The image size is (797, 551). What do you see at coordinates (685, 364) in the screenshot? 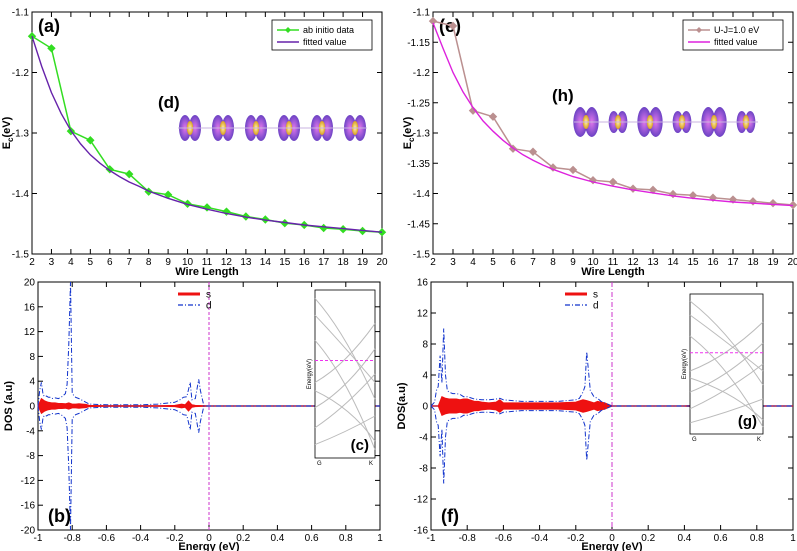
I see `band-inset-ylabel: Energy(eV)` at bounding box center [685, 364].